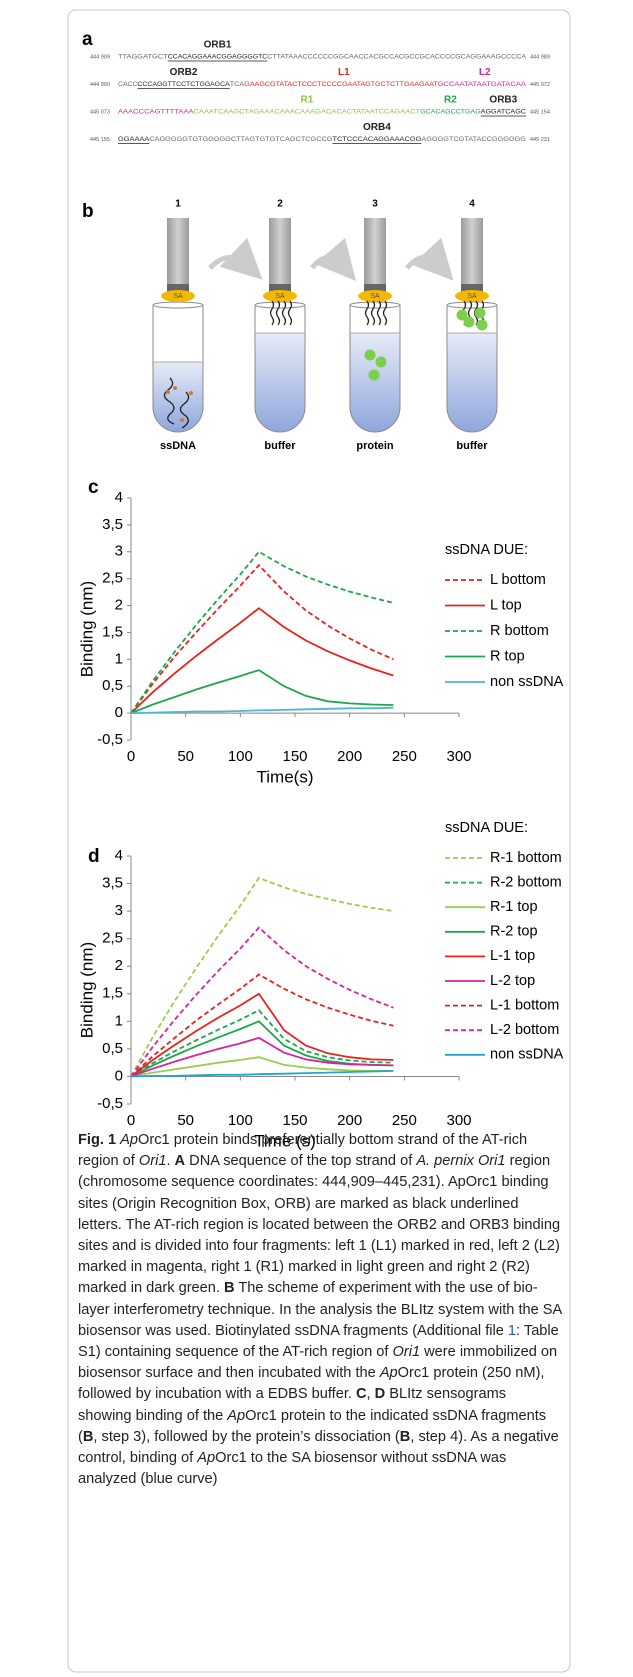  What do you see at coordinates (526, 858) in the screenshot?
I see `legend-label: R-1 bottom` at bounding box center [526, 858].